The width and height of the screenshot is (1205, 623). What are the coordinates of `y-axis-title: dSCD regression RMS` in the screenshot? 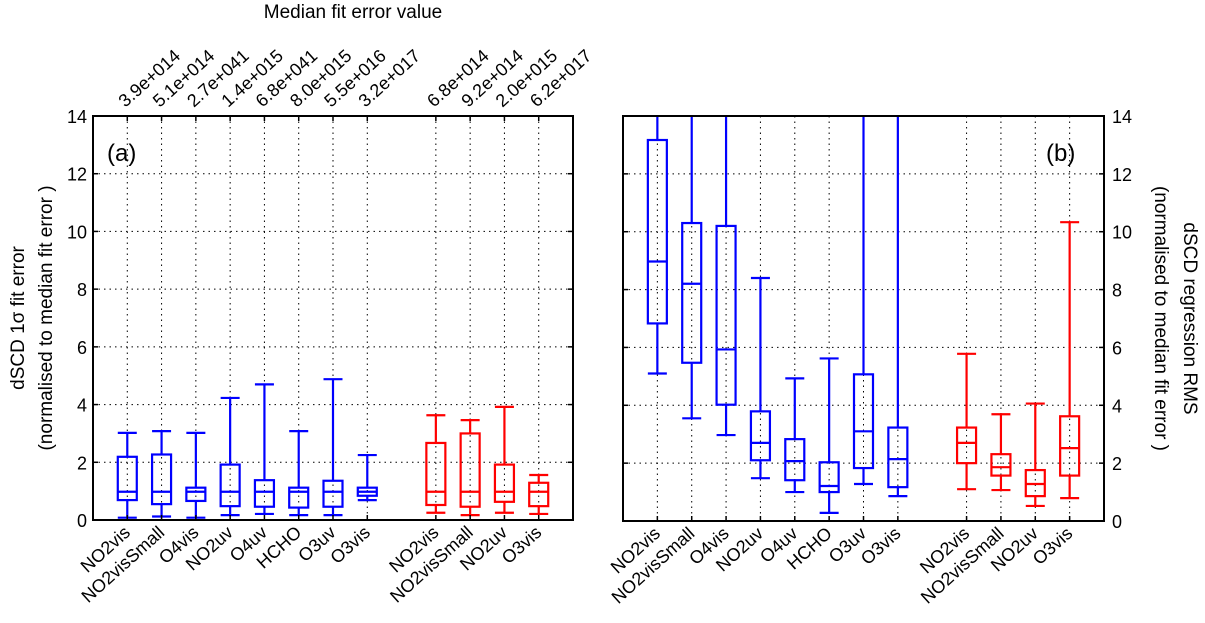 It's located at (1189, 318).